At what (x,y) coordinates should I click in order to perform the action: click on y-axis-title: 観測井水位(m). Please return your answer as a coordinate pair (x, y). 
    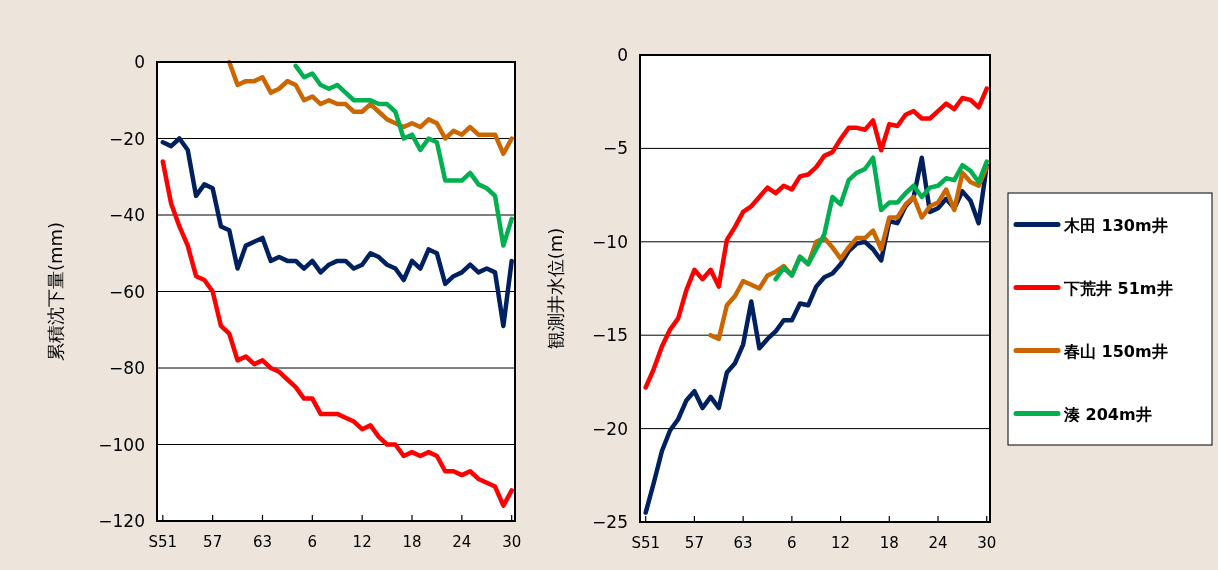
    Looking at the image, I should click on (555, 288).